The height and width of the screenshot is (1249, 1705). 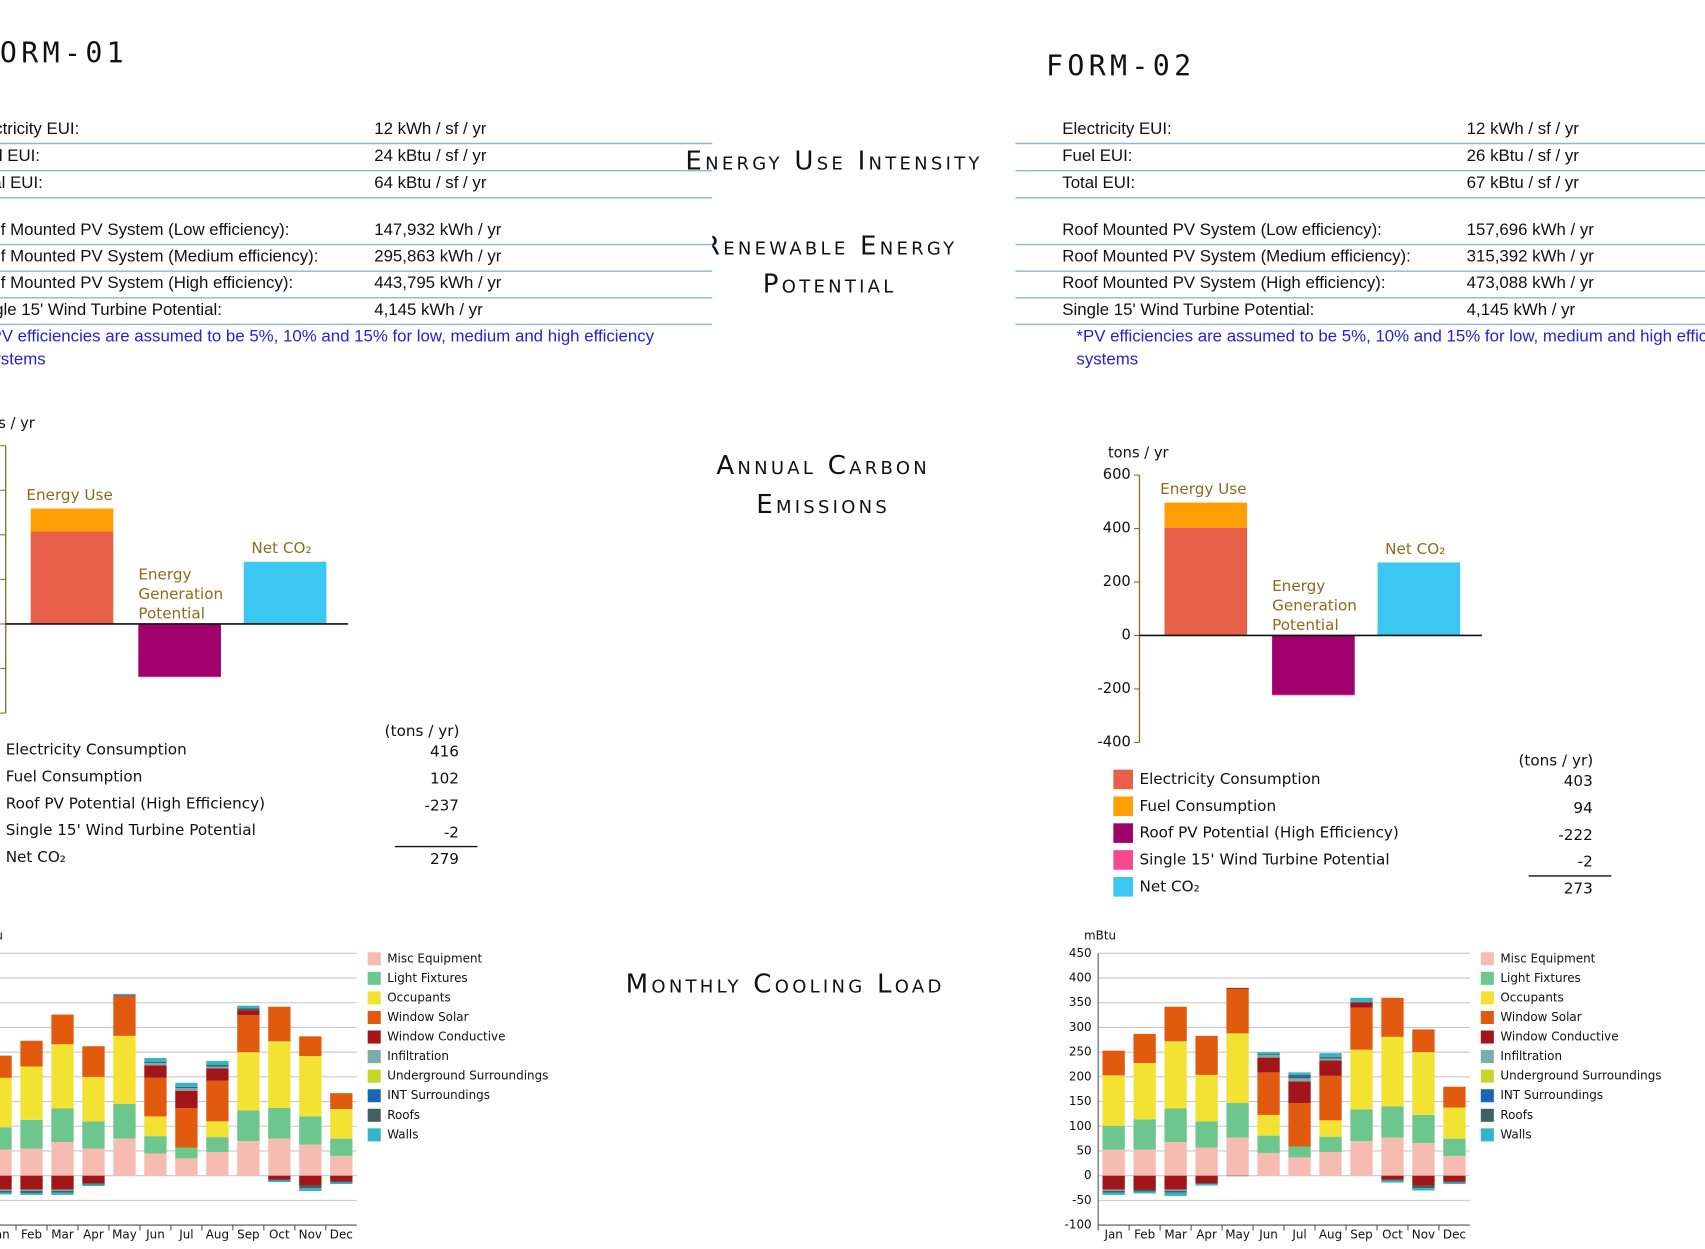 What do you see at coordinates (1078, 1225) in the screenshot?
I see `y-tick-label: -100` at bounding box center [1078, 1225].